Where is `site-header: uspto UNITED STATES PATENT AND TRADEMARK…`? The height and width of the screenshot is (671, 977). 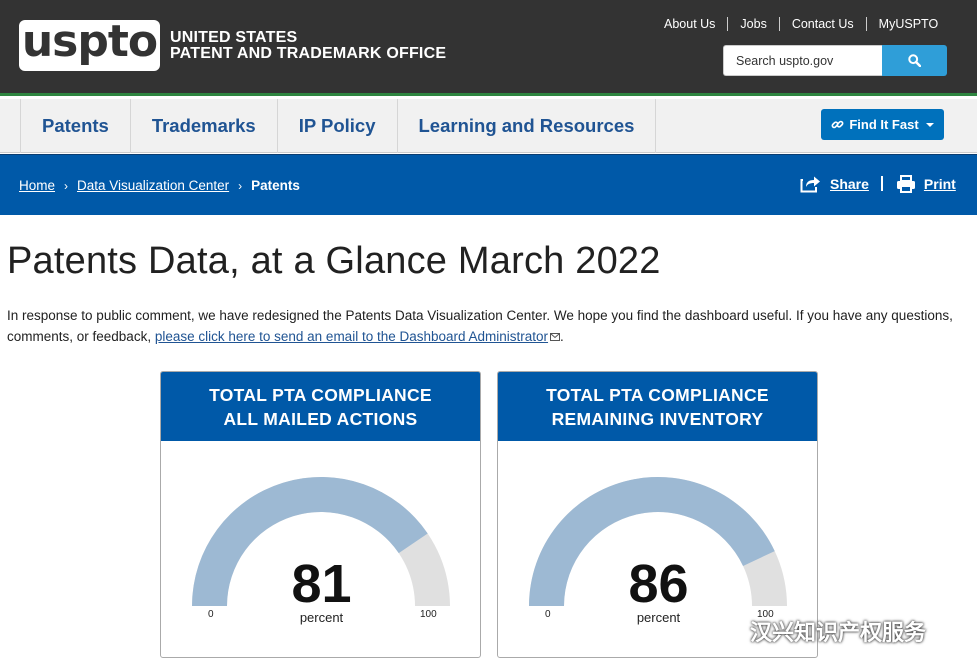
site-header: uspto UNITED STATES PATENT AND TRADEMARK… is located at coordinates (488, 48).